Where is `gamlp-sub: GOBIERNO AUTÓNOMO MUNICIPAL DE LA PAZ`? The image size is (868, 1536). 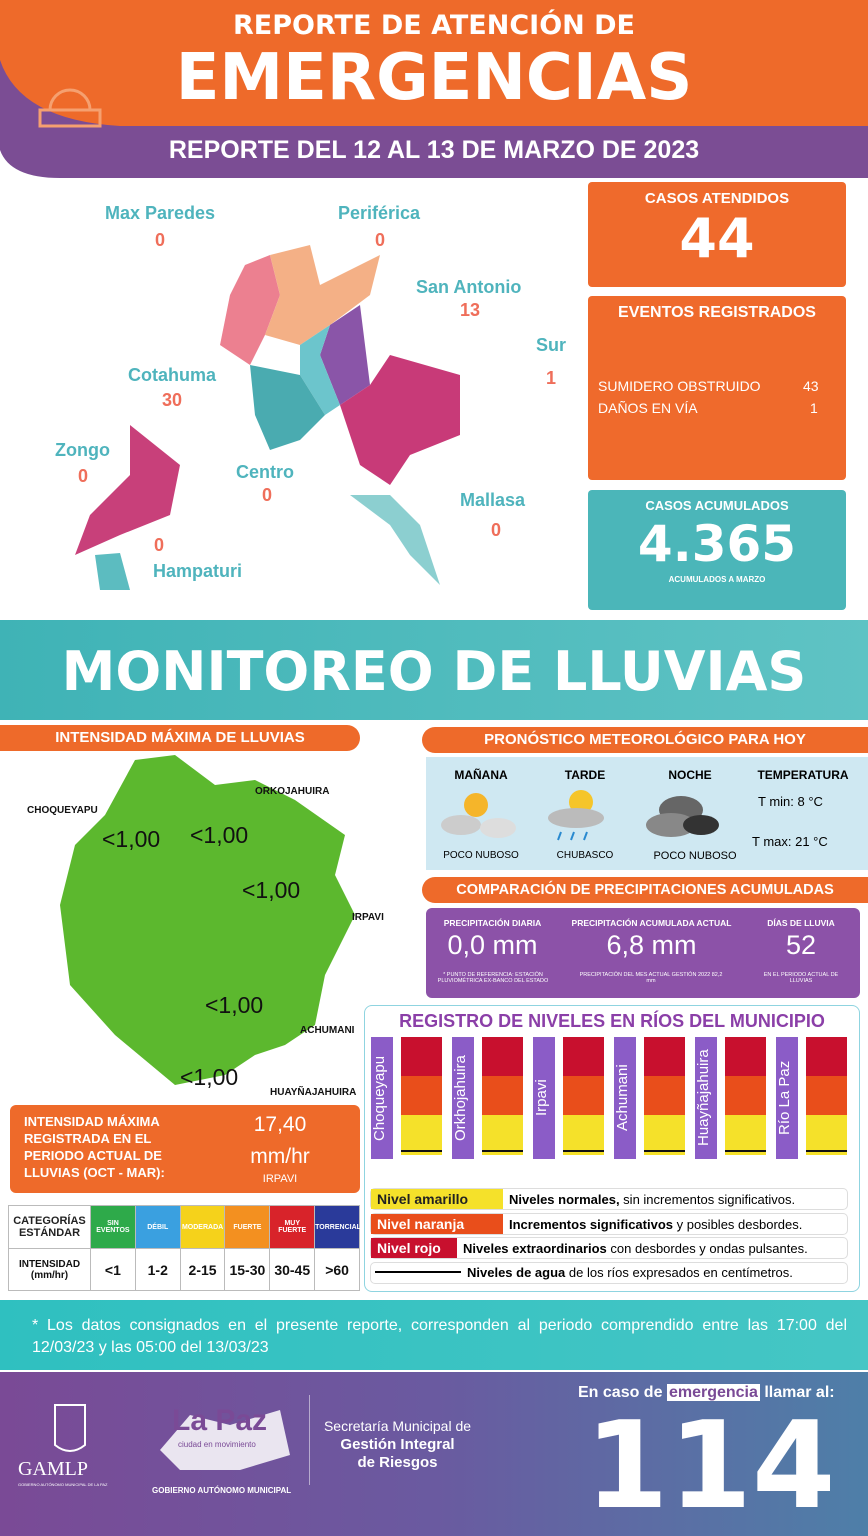
gamlp-sub: GOBIERNO AUTÓNOMO MUNICIPAL DE LA PAZ is located at coordinates (63, 1484).